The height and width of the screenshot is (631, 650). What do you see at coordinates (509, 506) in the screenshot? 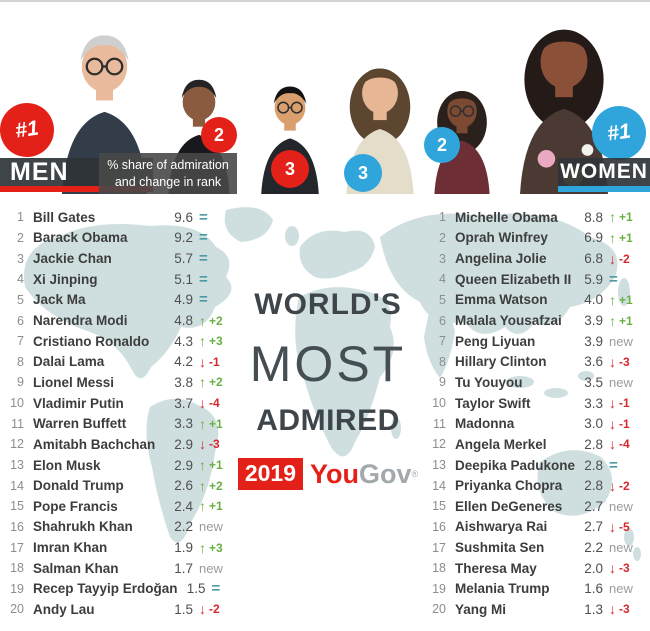
I see `row-name: Ellen DeGeneres` at bounding box center [509, 506].